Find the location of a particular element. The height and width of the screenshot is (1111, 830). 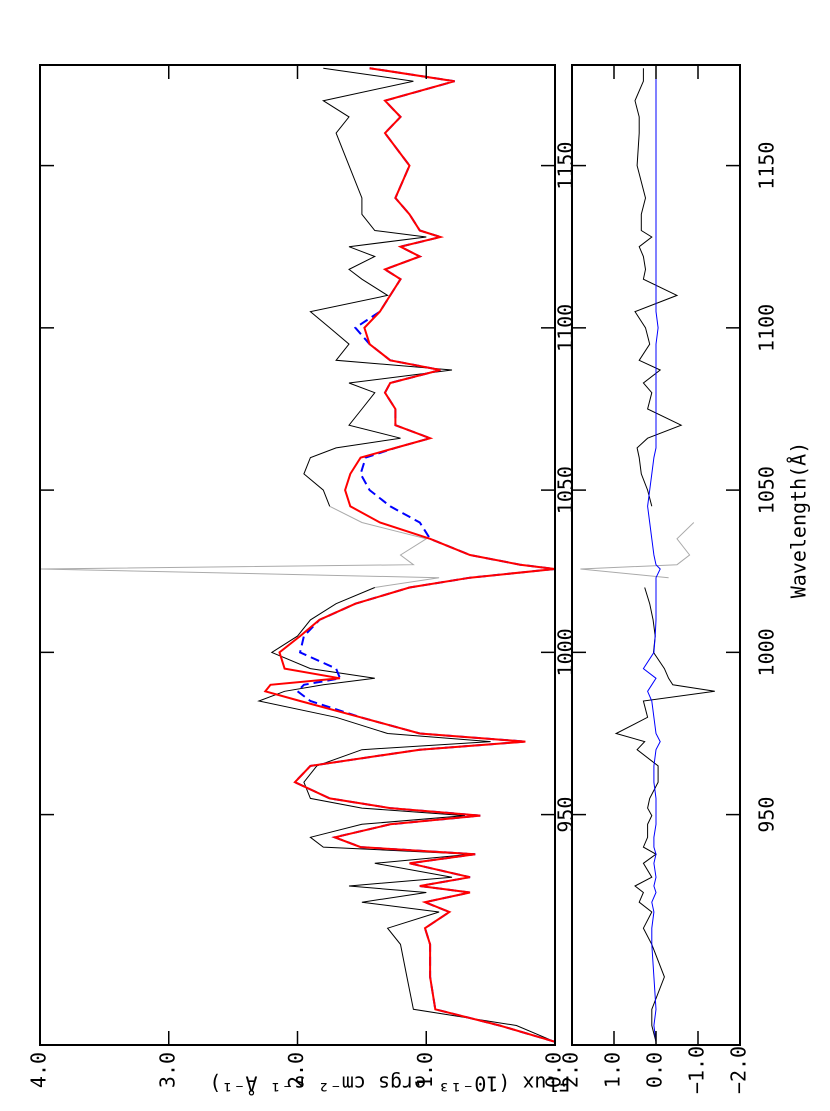

y-tick-label: 4.0 is located at coordinates (39, 1070).